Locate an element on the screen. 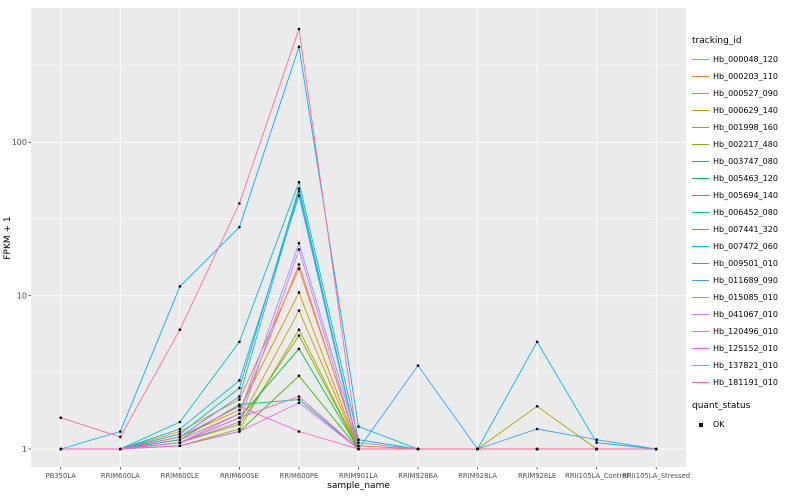 The width and height of the screenshot is (800, 500). svg-text: RRIM928LE is located at coordinates (537, 476).